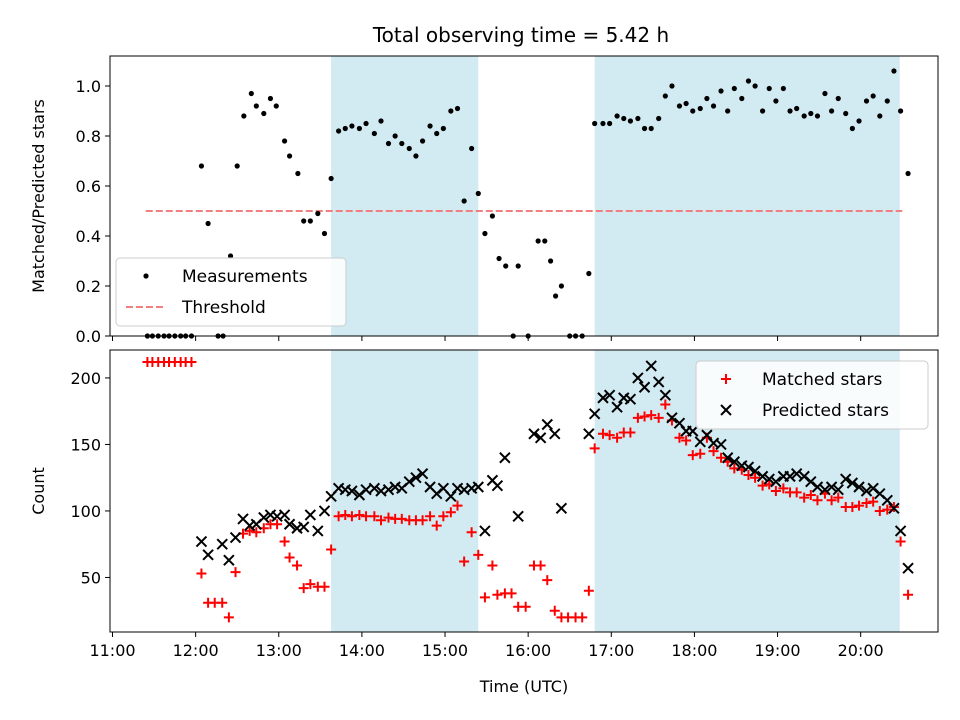  Describe the element at coordinates (88, 136) in the screenshot. I see `y-tick-label-top-4: 0.8` at that location.